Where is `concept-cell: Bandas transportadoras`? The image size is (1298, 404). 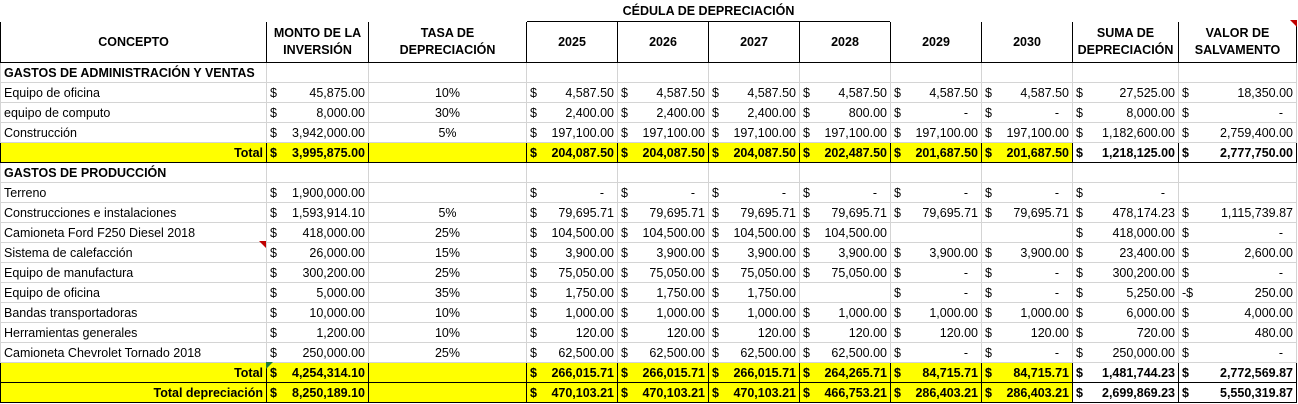
concept-cell: Bandas transportadoras is located at coordinates (133, 312).